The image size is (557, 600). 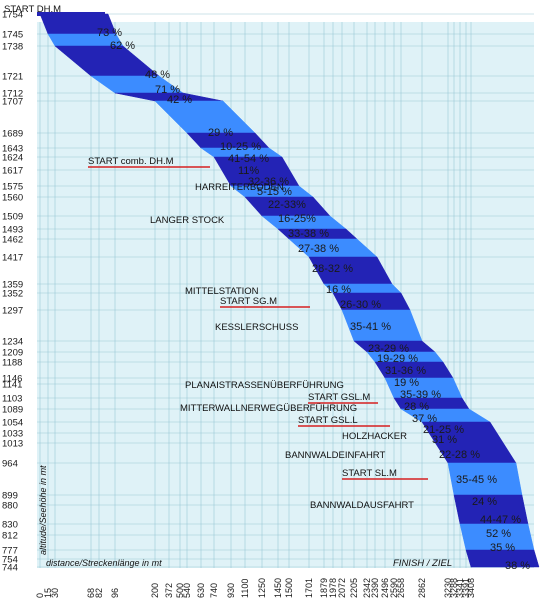 I want to click on y-tick-label: 880, so click(x=10, y=506).